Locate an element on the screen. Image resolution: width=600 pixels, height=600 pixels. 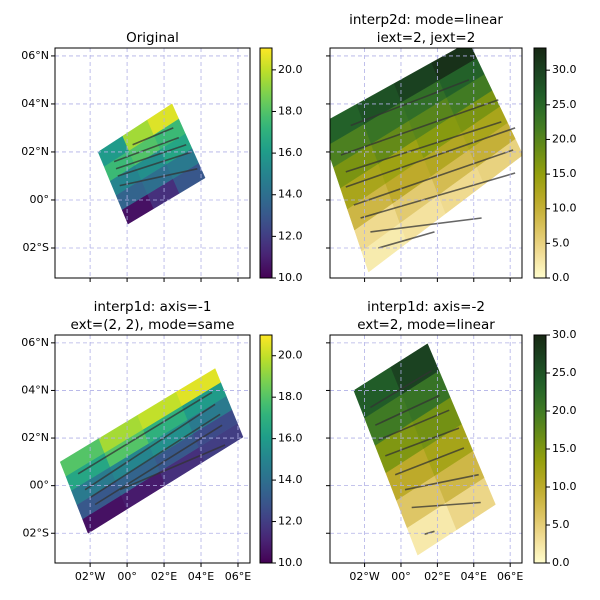
chart-title: ext=2, mode=linear is located at coordinates (426, 325).